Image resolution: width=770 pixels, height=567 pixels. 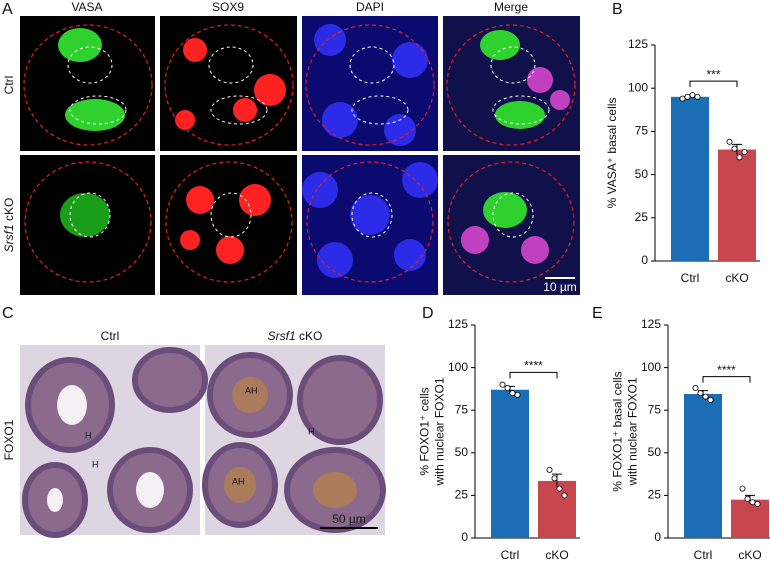 What do you see at coordinates (713, 74) in the screenshot?
I see `significance: ***` at bounding box center [713, 74].